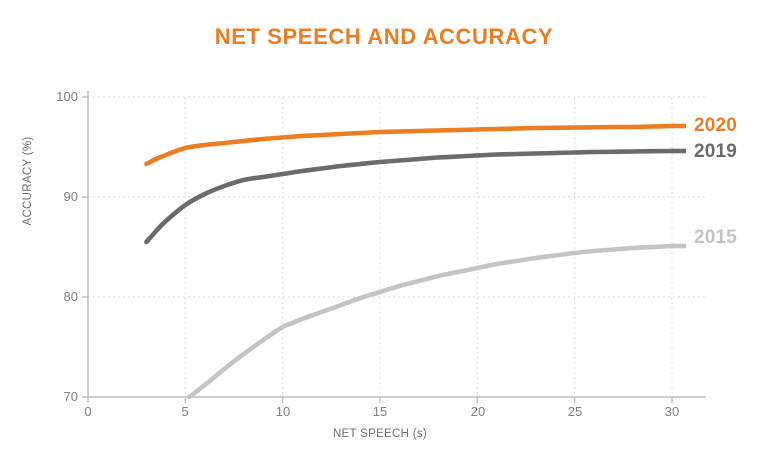 The image size is (768, 470). What do you see at coordinates (185, 411) in the screenshot?
I see `x-tick-label-5: 5` at bounding box center [185, 411].